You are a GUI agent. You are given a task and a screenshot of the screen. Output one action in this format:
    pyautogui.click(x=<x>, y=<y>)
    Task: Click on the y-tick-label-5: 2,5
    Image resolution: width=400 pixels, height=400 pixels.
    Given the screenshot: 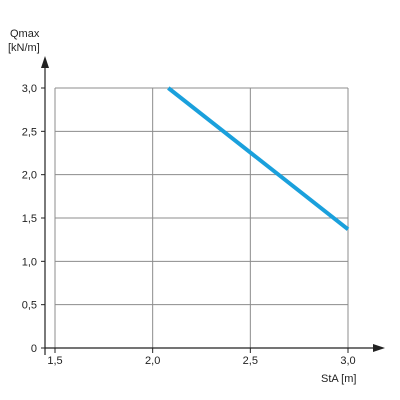 What is the action you would take?
    pyautogui.click(x=29, y=132)
    